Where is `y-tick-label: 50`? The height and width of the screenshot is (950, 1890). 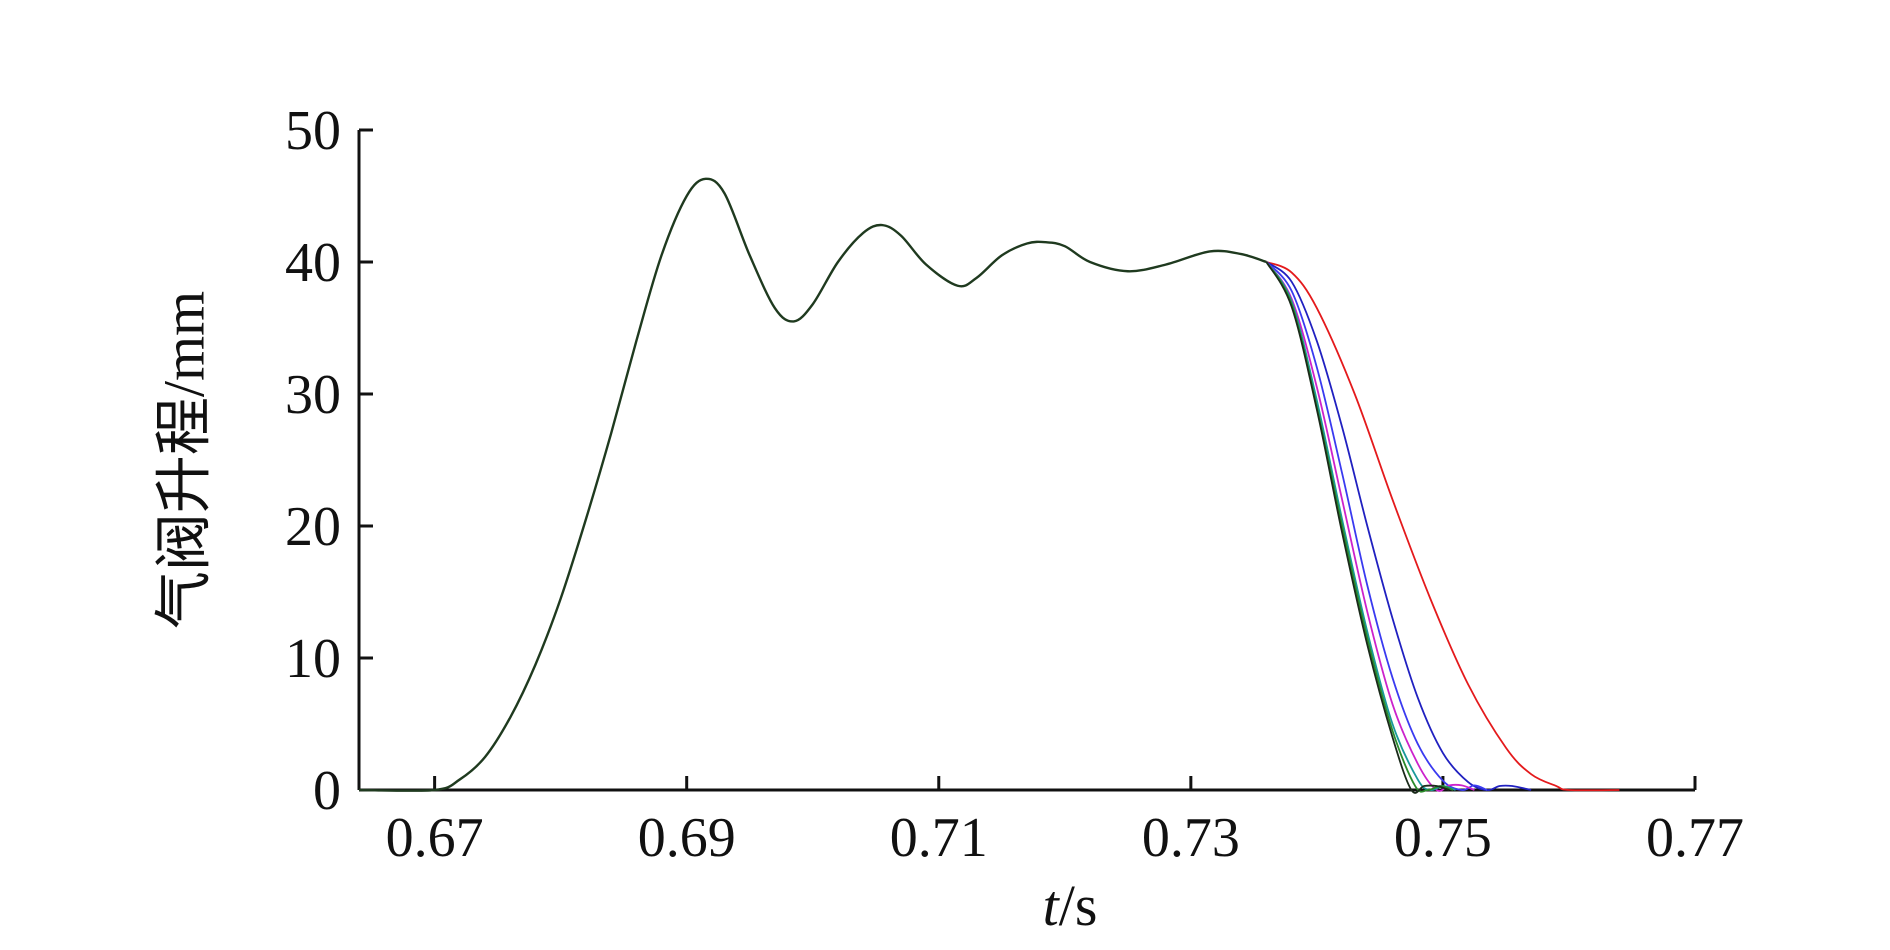
y-tick-label: 50 is located at coordinates (313, 131).